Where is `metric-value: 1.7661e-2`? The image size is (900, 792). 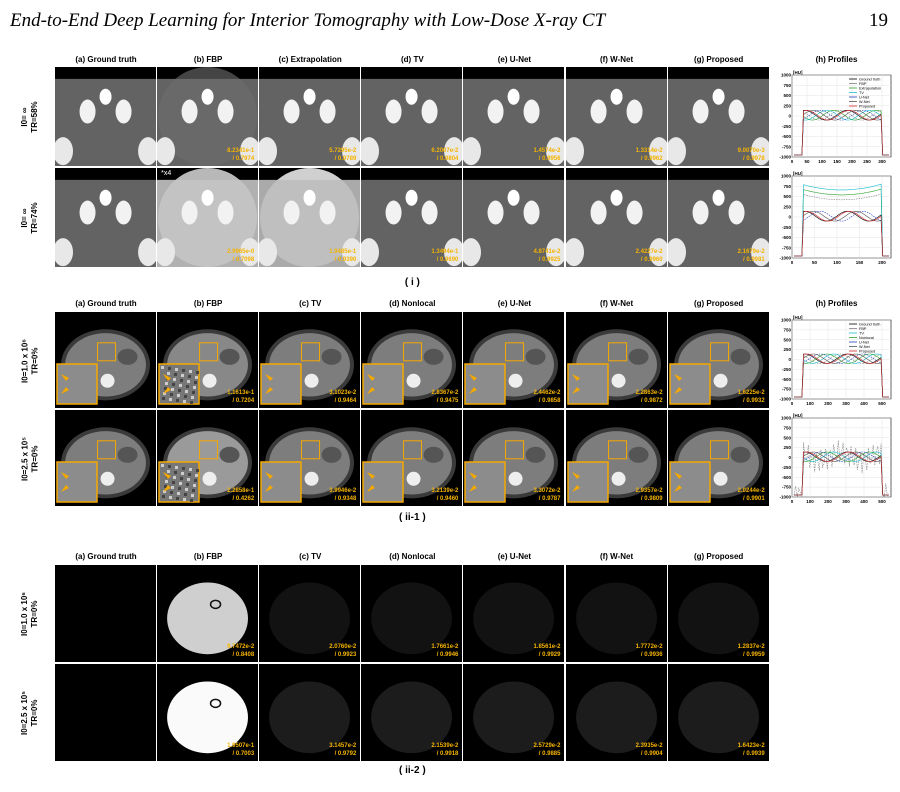 metric-value: 1.7661e-2 is located at coordinates (445, 647).